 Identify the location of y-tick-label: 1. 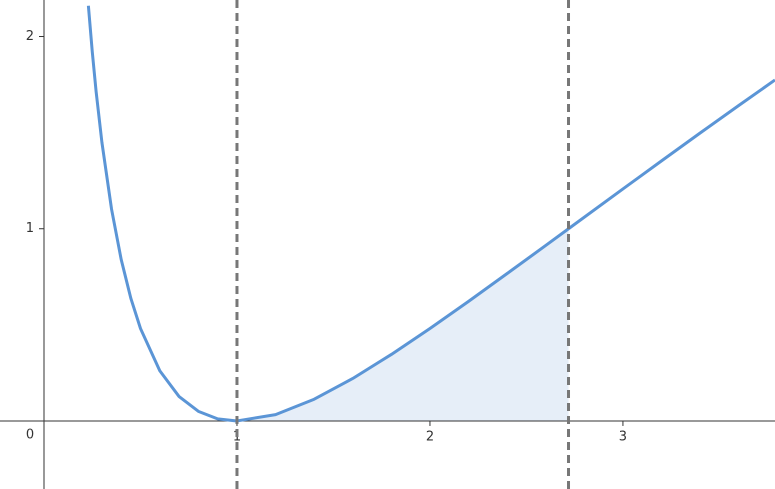
(30, 228).